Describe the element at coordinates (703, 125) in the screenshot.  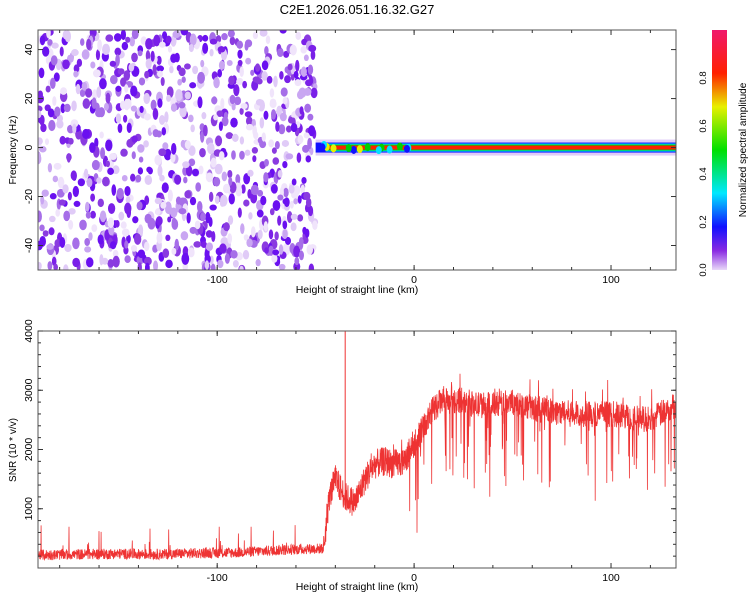
I see `colorbar-tick-label: 0.6` at that location.